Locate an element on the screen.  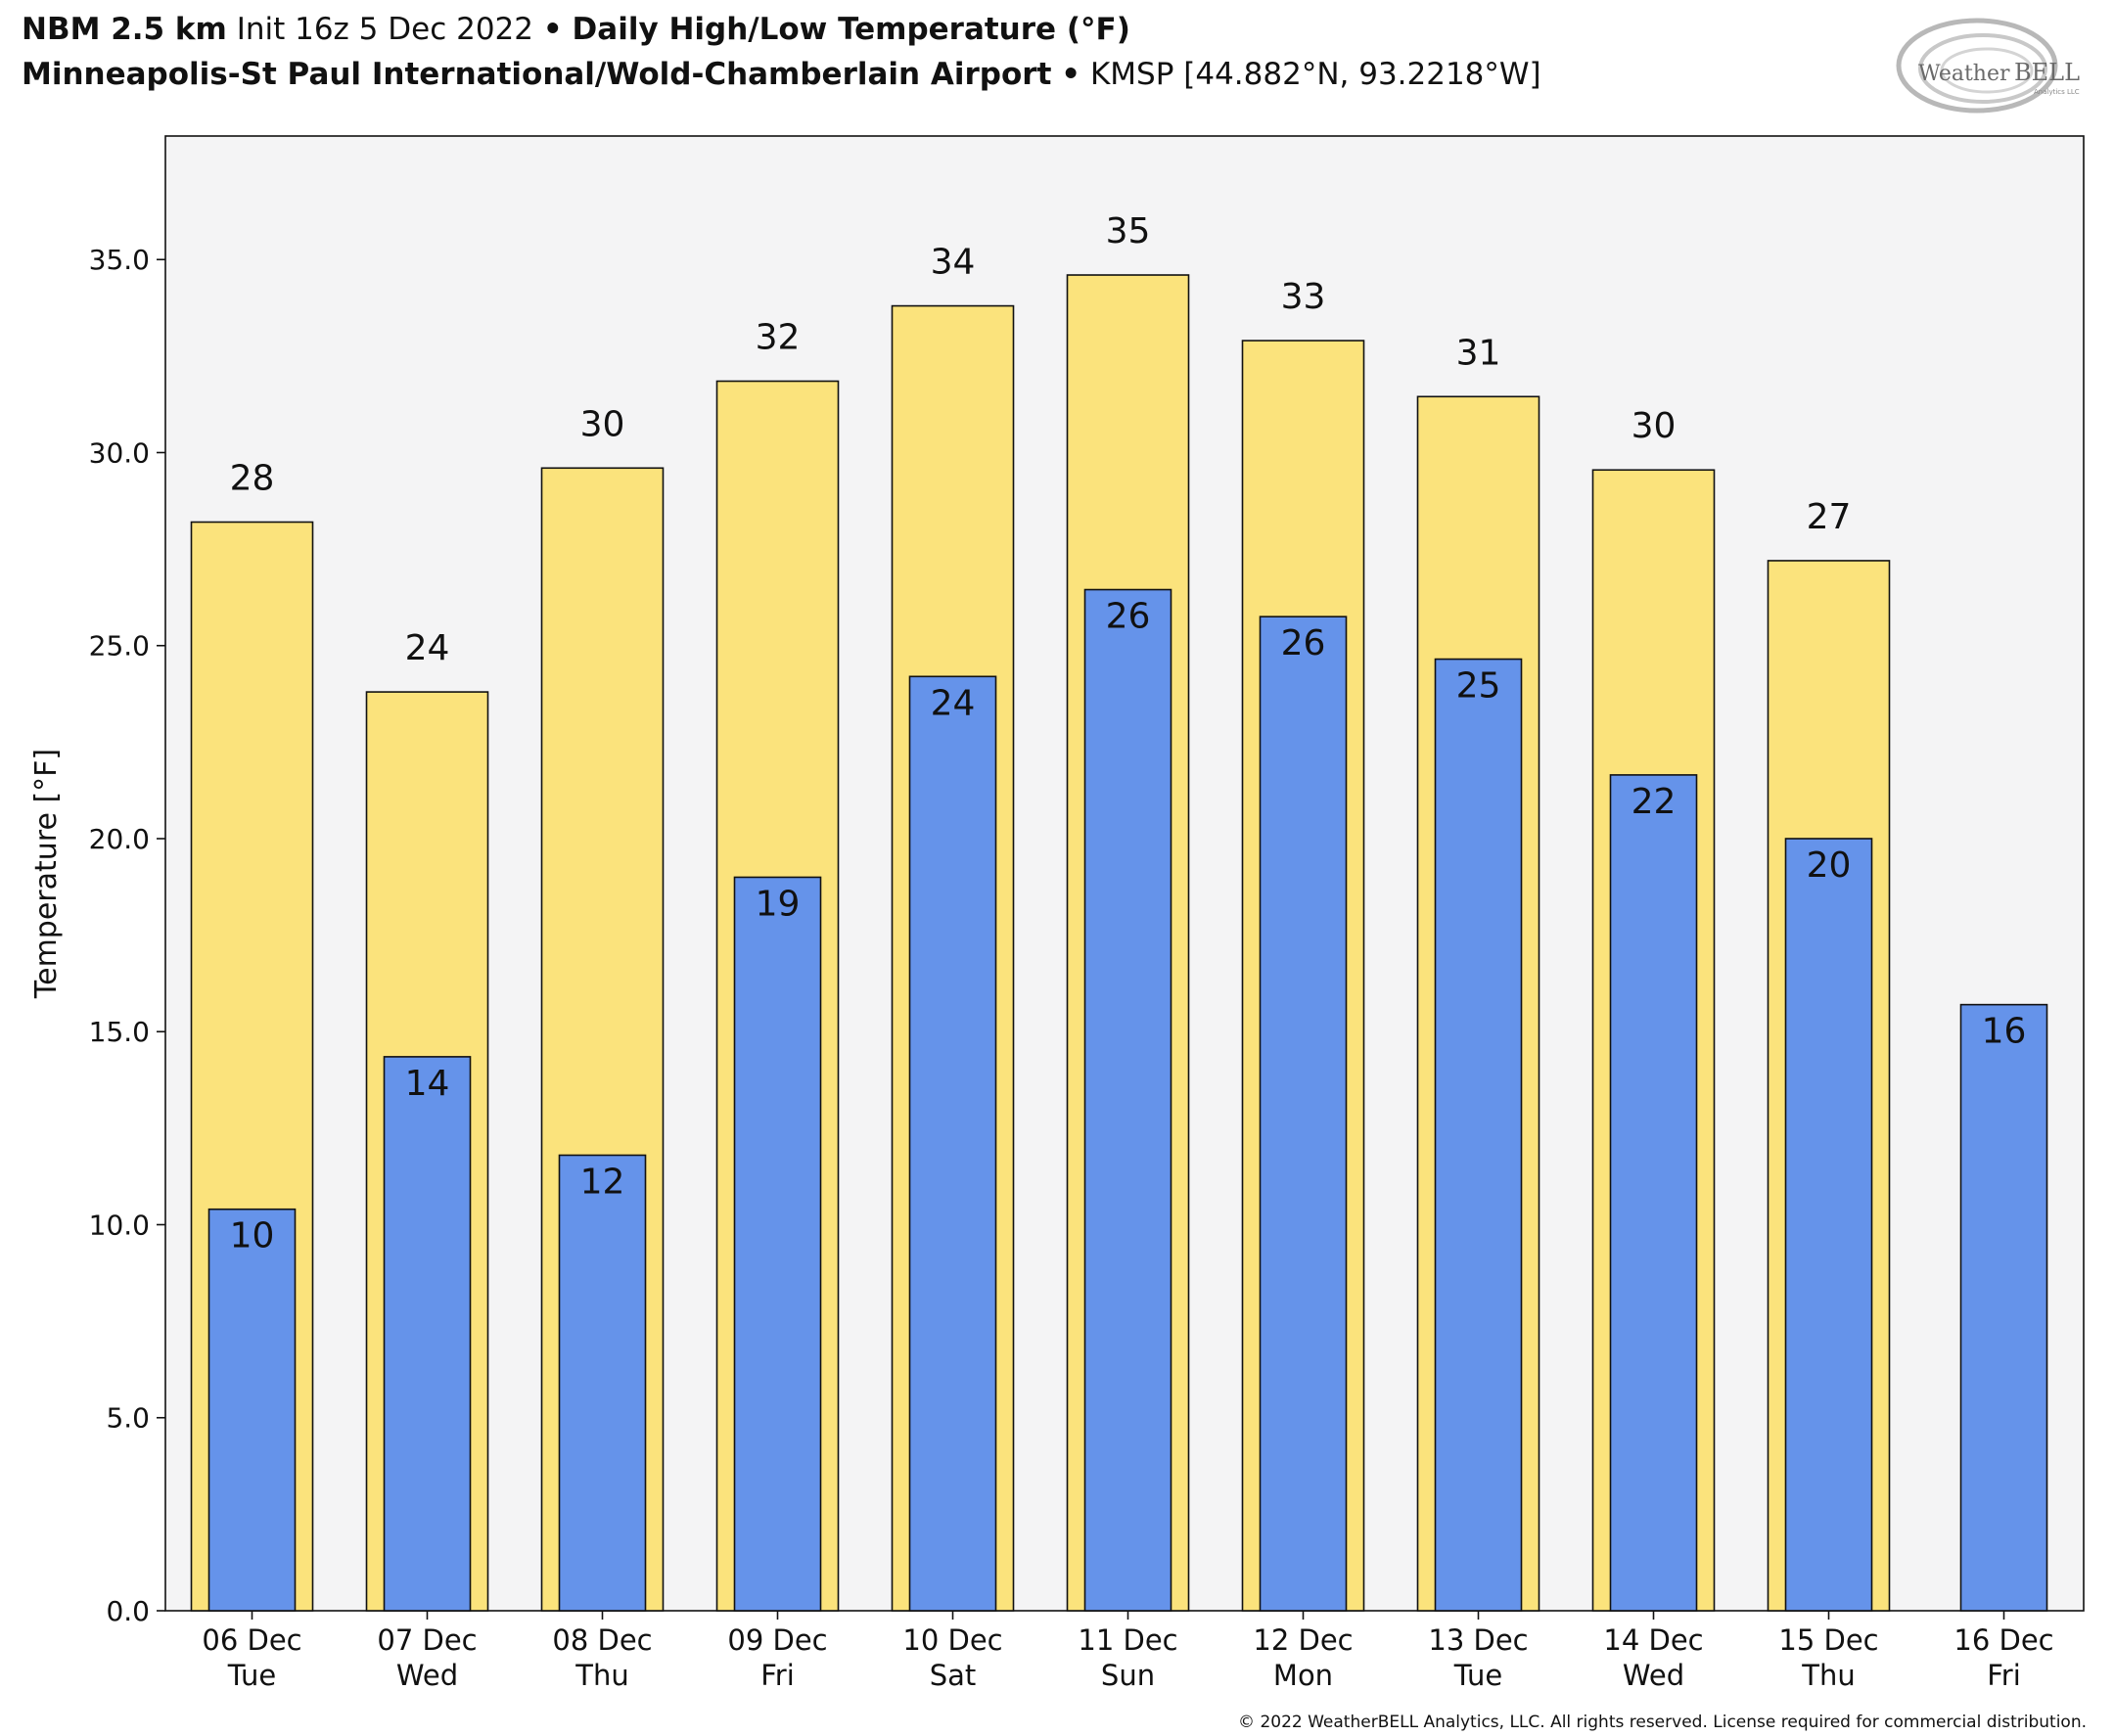
high-value-label: 34 is located at coordinates (954, 263).